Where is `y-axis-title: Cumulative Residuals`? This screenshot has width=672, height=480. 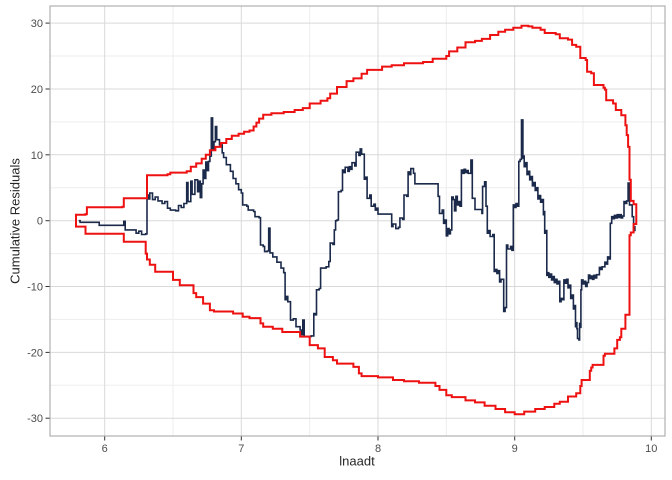
y-axis-title: Cumulative Residuals is located at coordinates (15, 221).